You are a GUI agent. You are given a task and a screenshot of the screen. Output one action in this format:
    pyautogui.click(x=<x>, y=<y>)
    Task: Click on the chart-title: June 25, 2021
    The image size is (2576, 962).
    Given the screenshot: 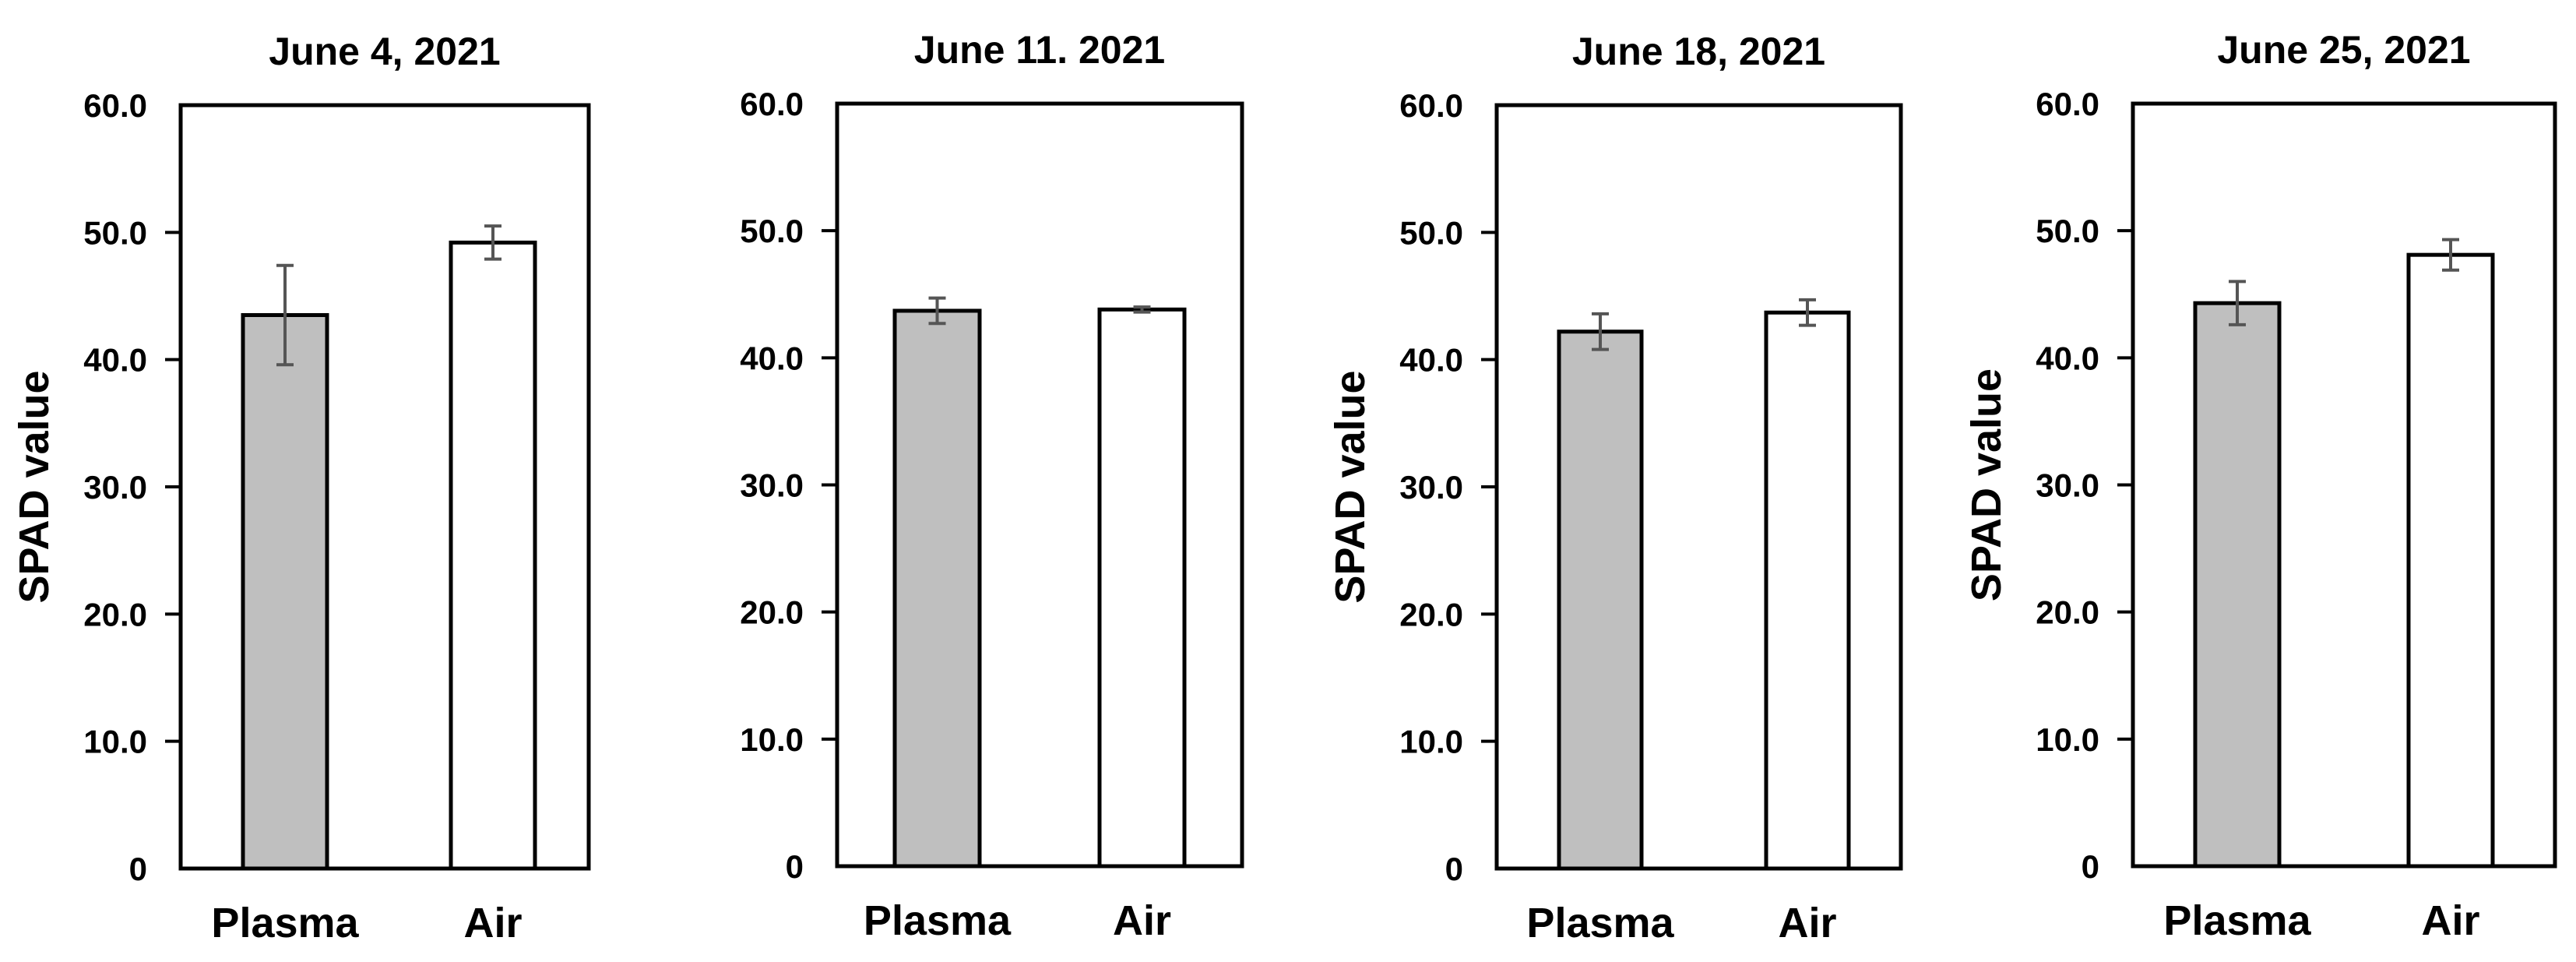 What is the action you would take?
    pyautogui.click(x=2343, y=50)
    